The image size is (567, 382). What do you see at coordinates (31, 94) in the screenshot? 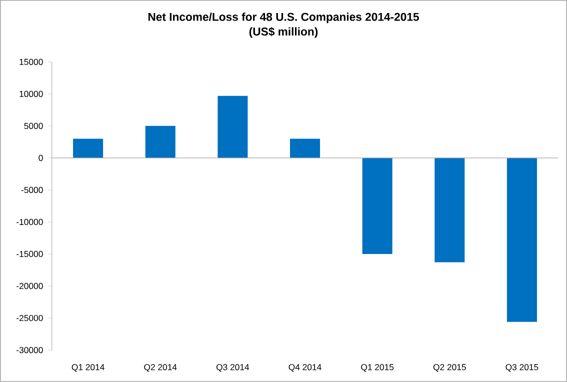
I see `y-tick-label: 10000` at bounding box center [31, 94].